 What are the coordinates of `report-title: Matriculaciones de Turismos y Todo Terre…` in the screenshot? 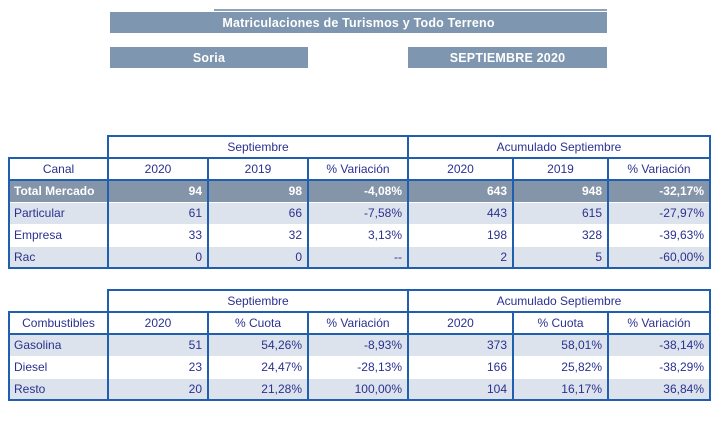 It's located at (358, 22).